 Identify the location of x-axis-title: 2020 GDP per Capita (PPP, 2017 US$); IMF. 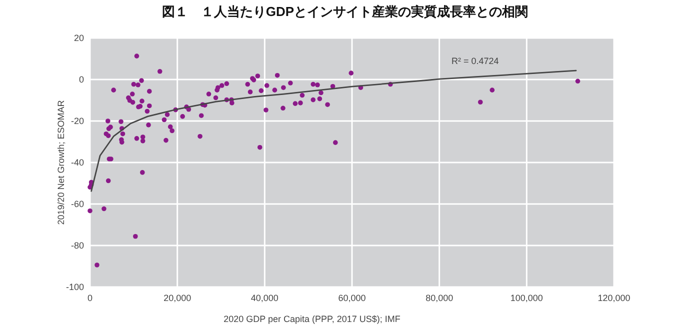
(312, 319).